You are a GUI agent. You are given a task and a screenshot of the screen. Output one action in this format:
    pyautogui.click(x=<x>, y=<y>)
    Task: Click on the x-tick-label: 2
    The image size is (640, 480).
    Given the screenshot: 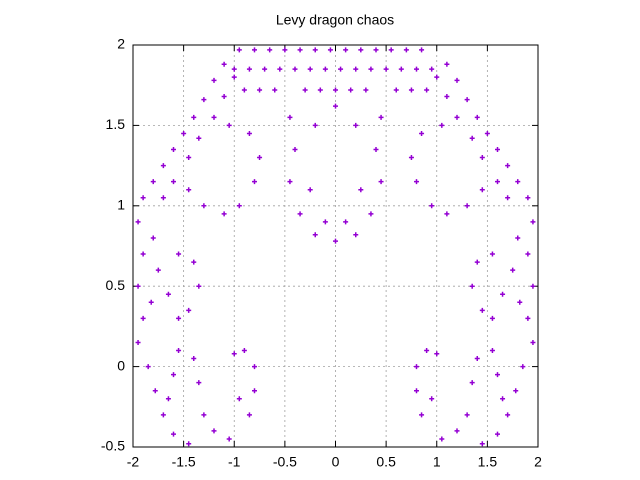 What is the action you would take?
    pyautogui.click(x=538, y=462)
    